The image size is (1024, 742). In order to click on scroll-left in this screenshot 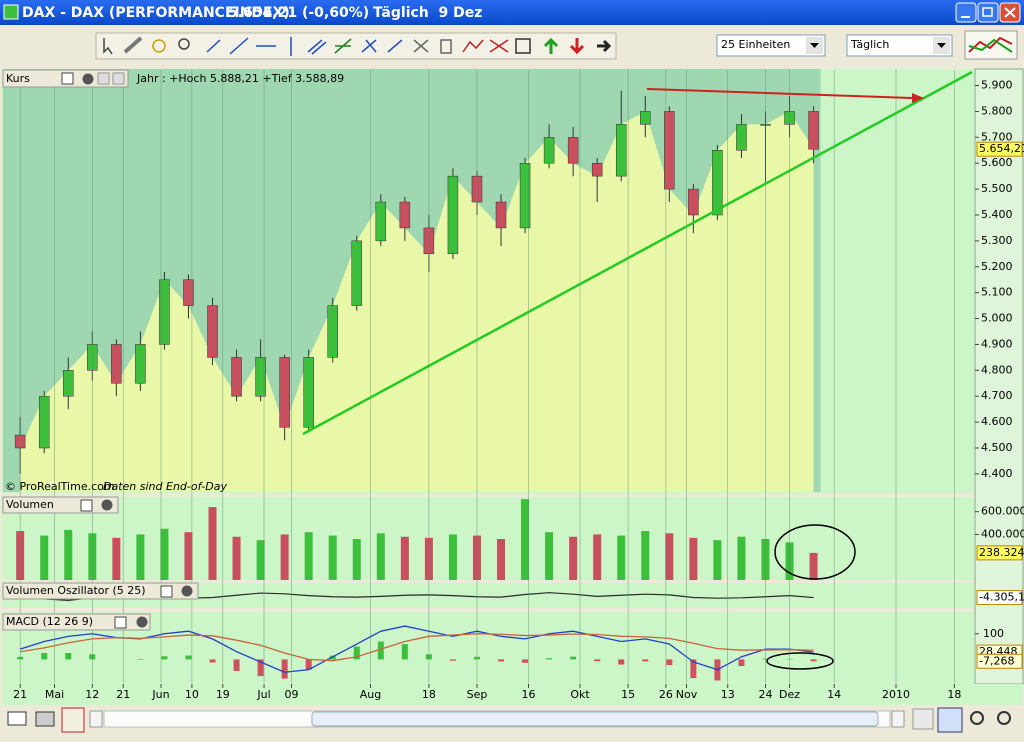, I will do `click(96, 719)`.